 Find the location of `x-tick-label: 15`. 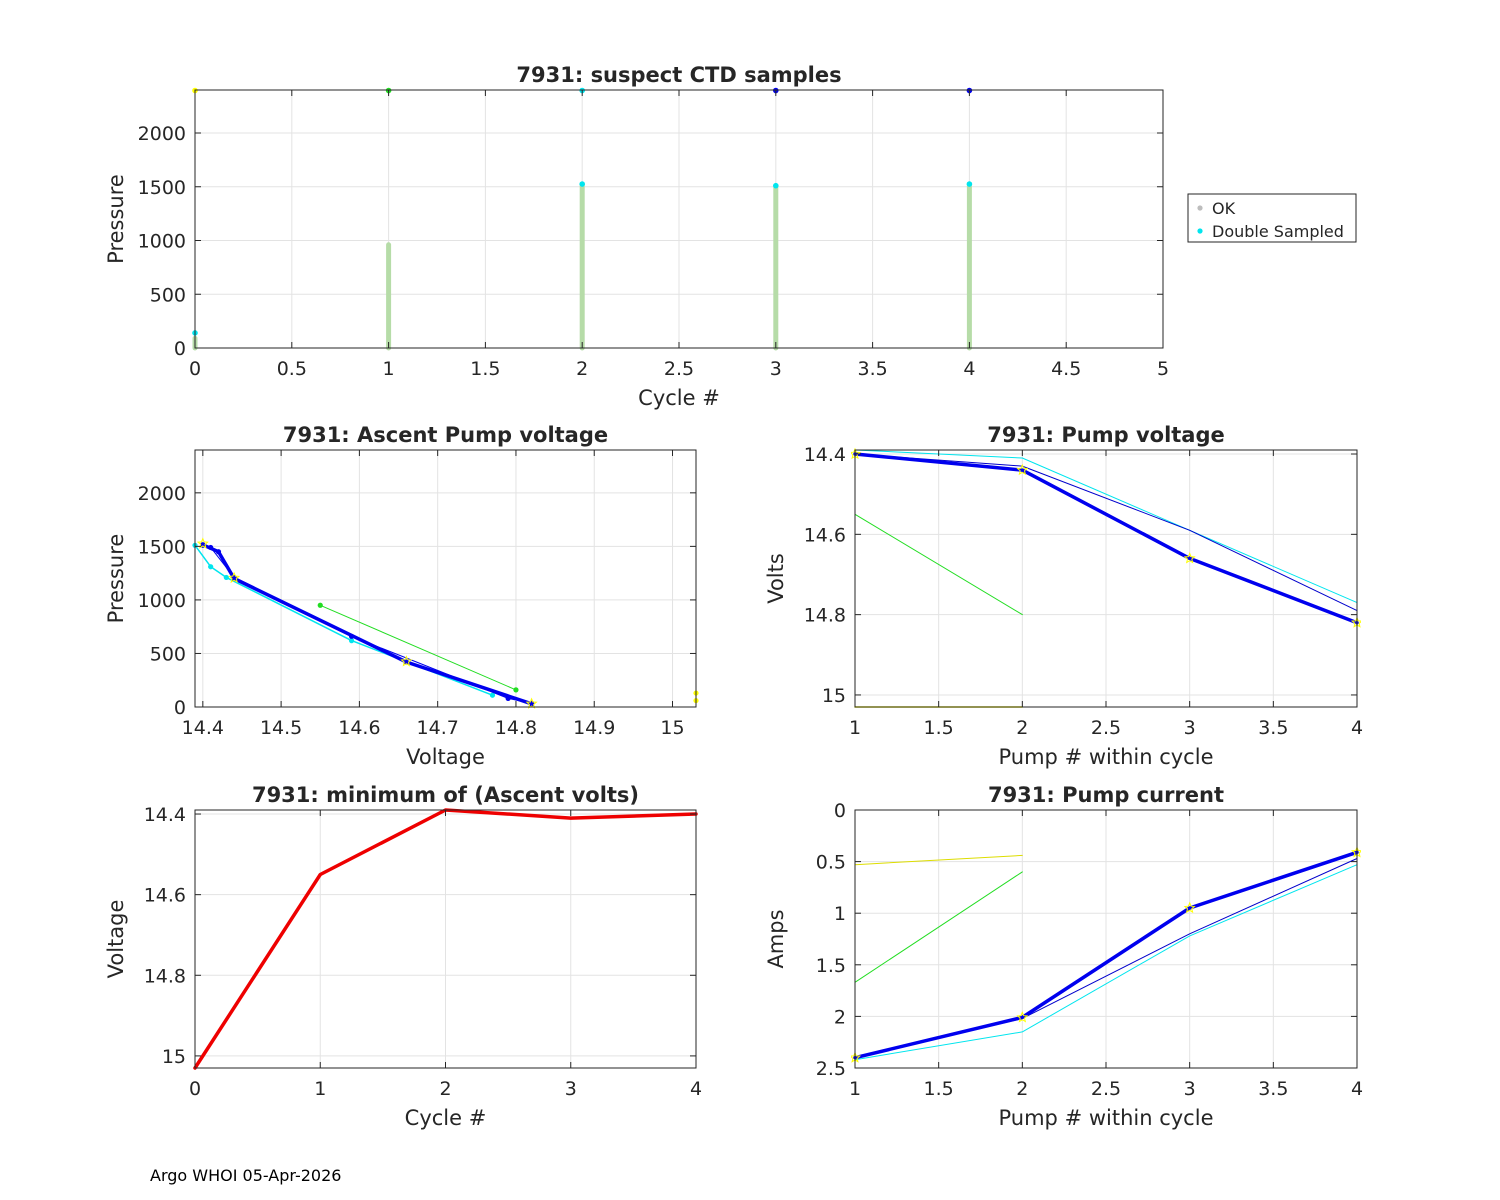

x-tick-label: 15 is located at coordinates (672, 728).